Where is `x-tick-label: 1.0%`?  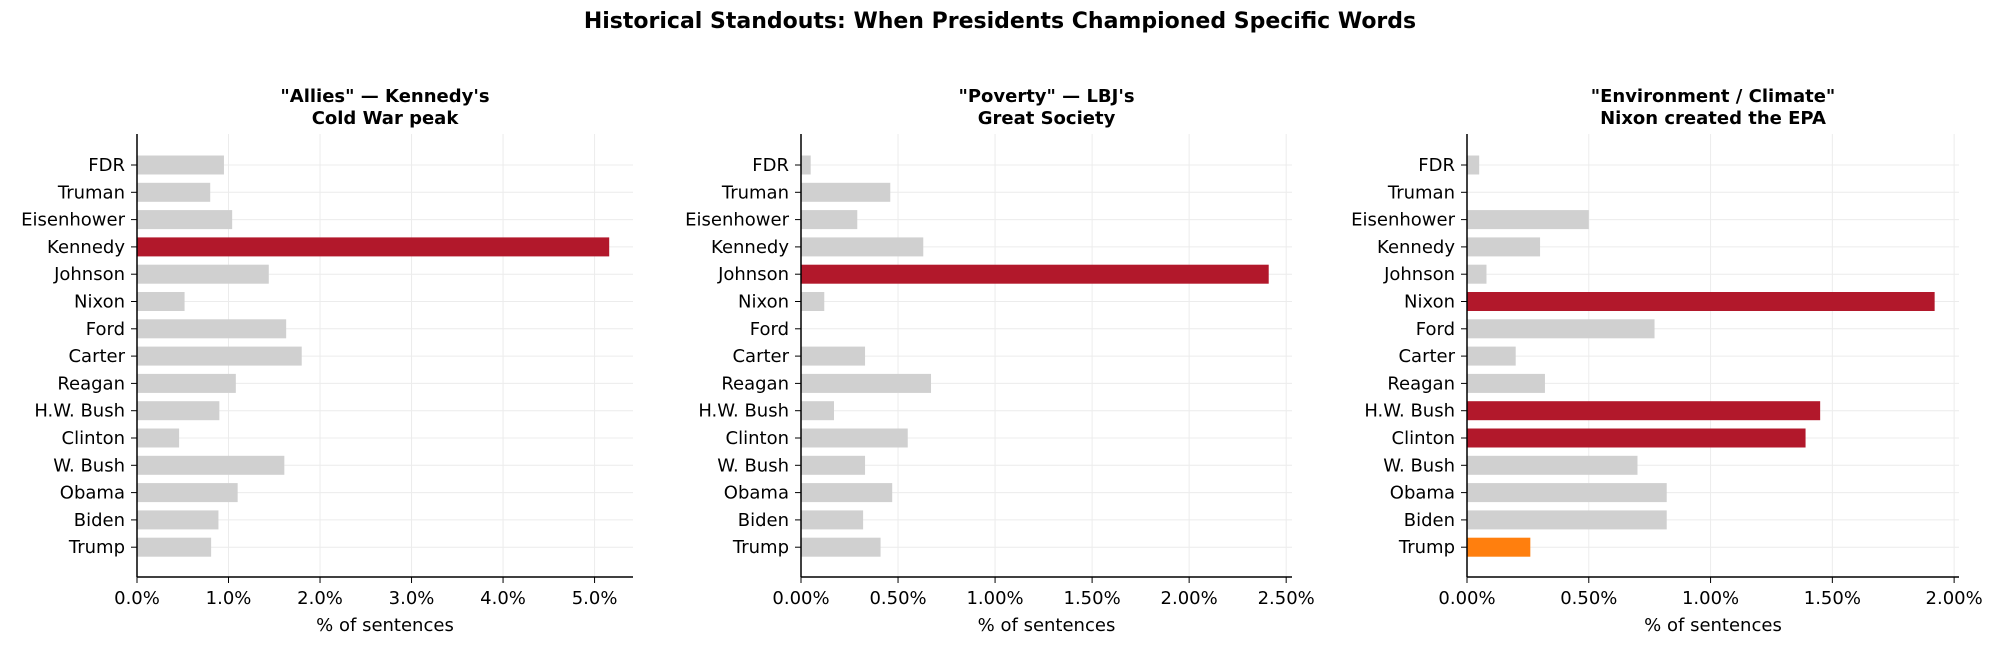
x-tick-label: 1.0% is located at coordinates (229, 598).